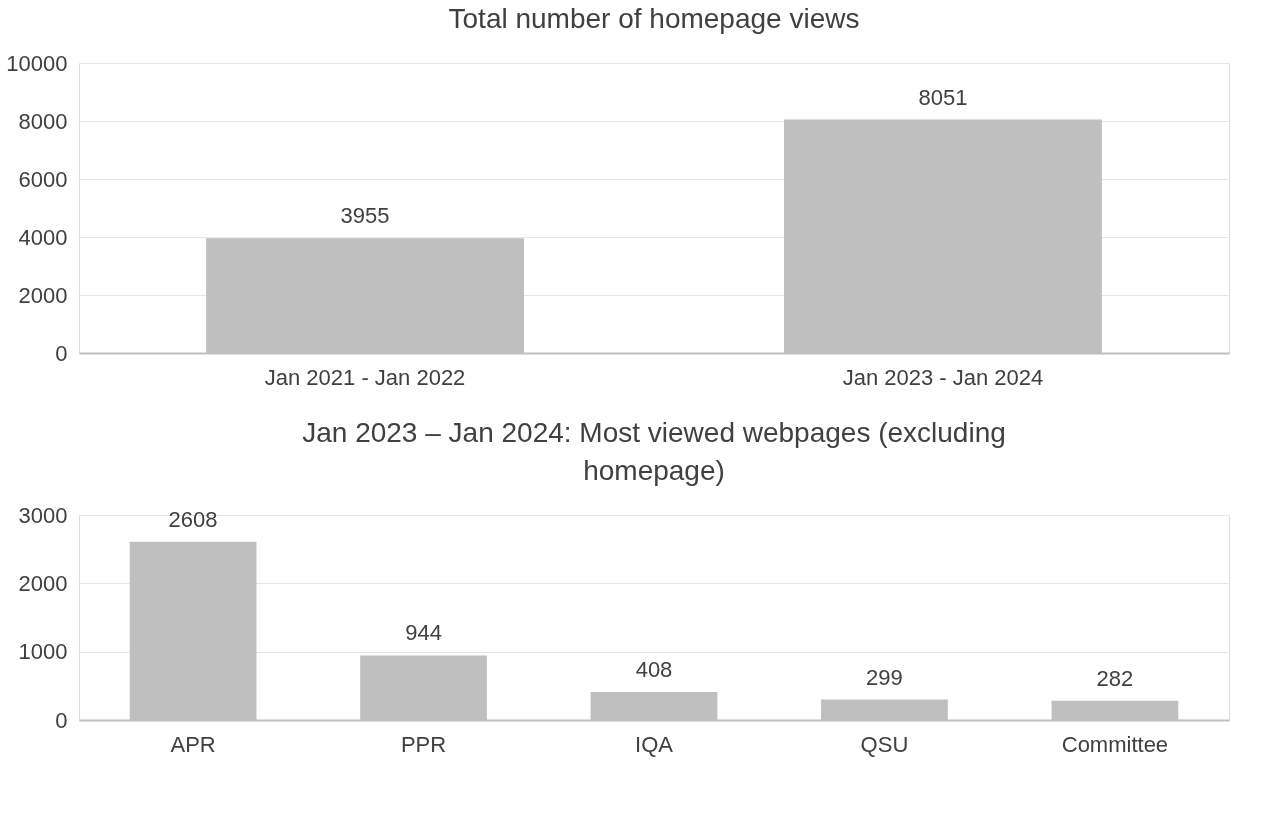 This screenshot has height=814, width=1266. I want to click on x-tick-label: IQA, so click(654, 744).